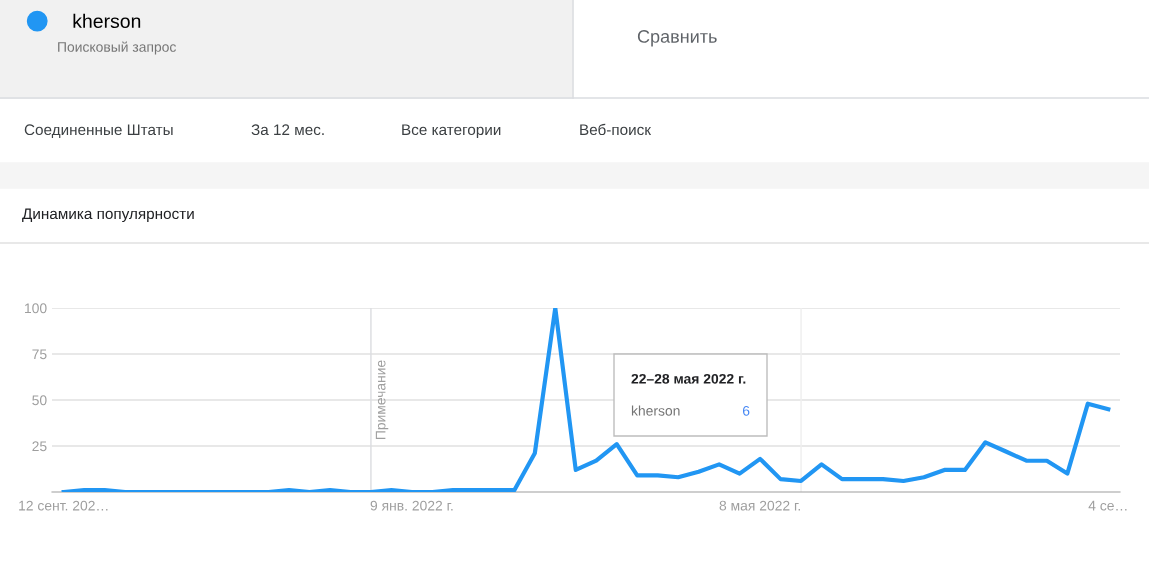 The height and width of the screenshot is (564, 1149). Describe the element at coordinates (382, 400) in the screenshot. I see `ref-line-label: Примечание` at that location.